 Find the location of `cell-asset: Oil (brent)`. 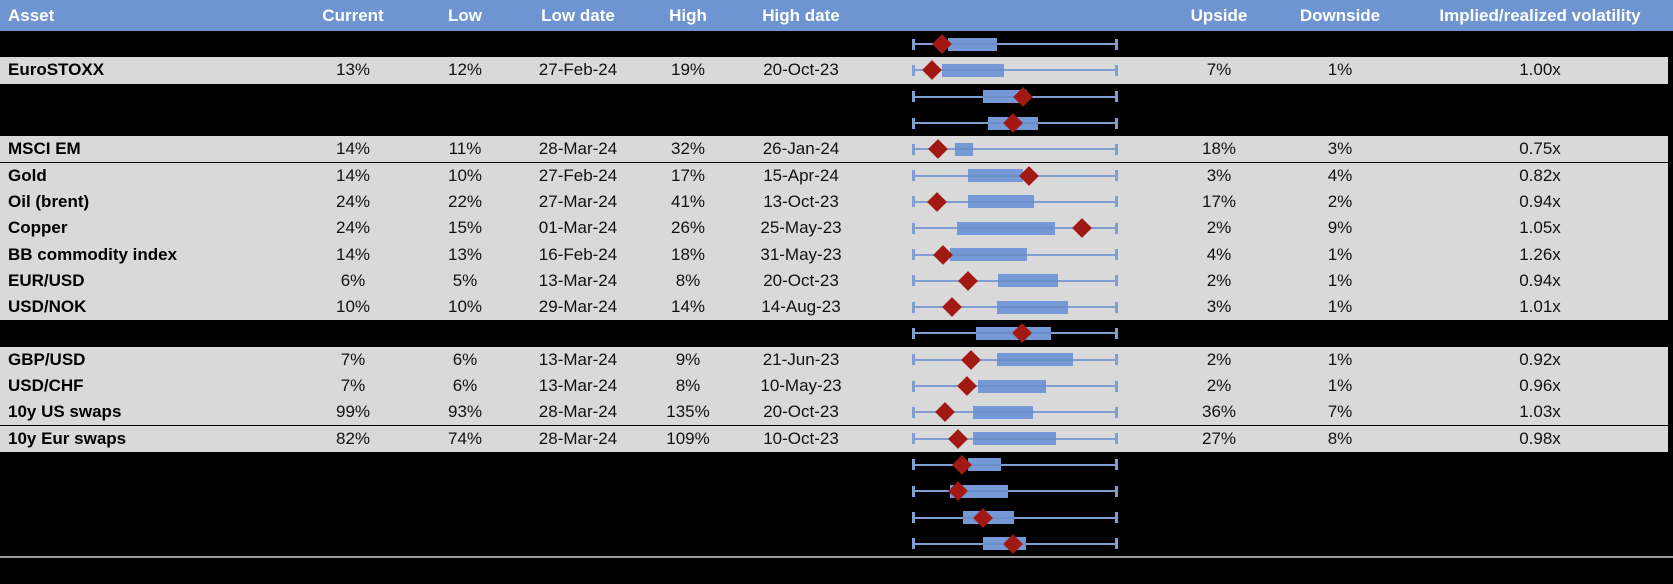

cell-asset: Oil (brent) is located at coordinates (49, 201).